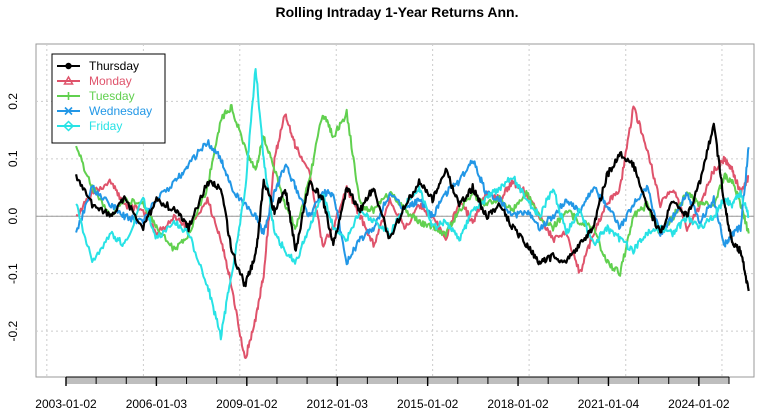 The image size is (757, 410). What do you see at coordinates (609, 403) in the screenshot?
I see `x-tick-label: 2021-01-04` at bounding box center [609, 403].